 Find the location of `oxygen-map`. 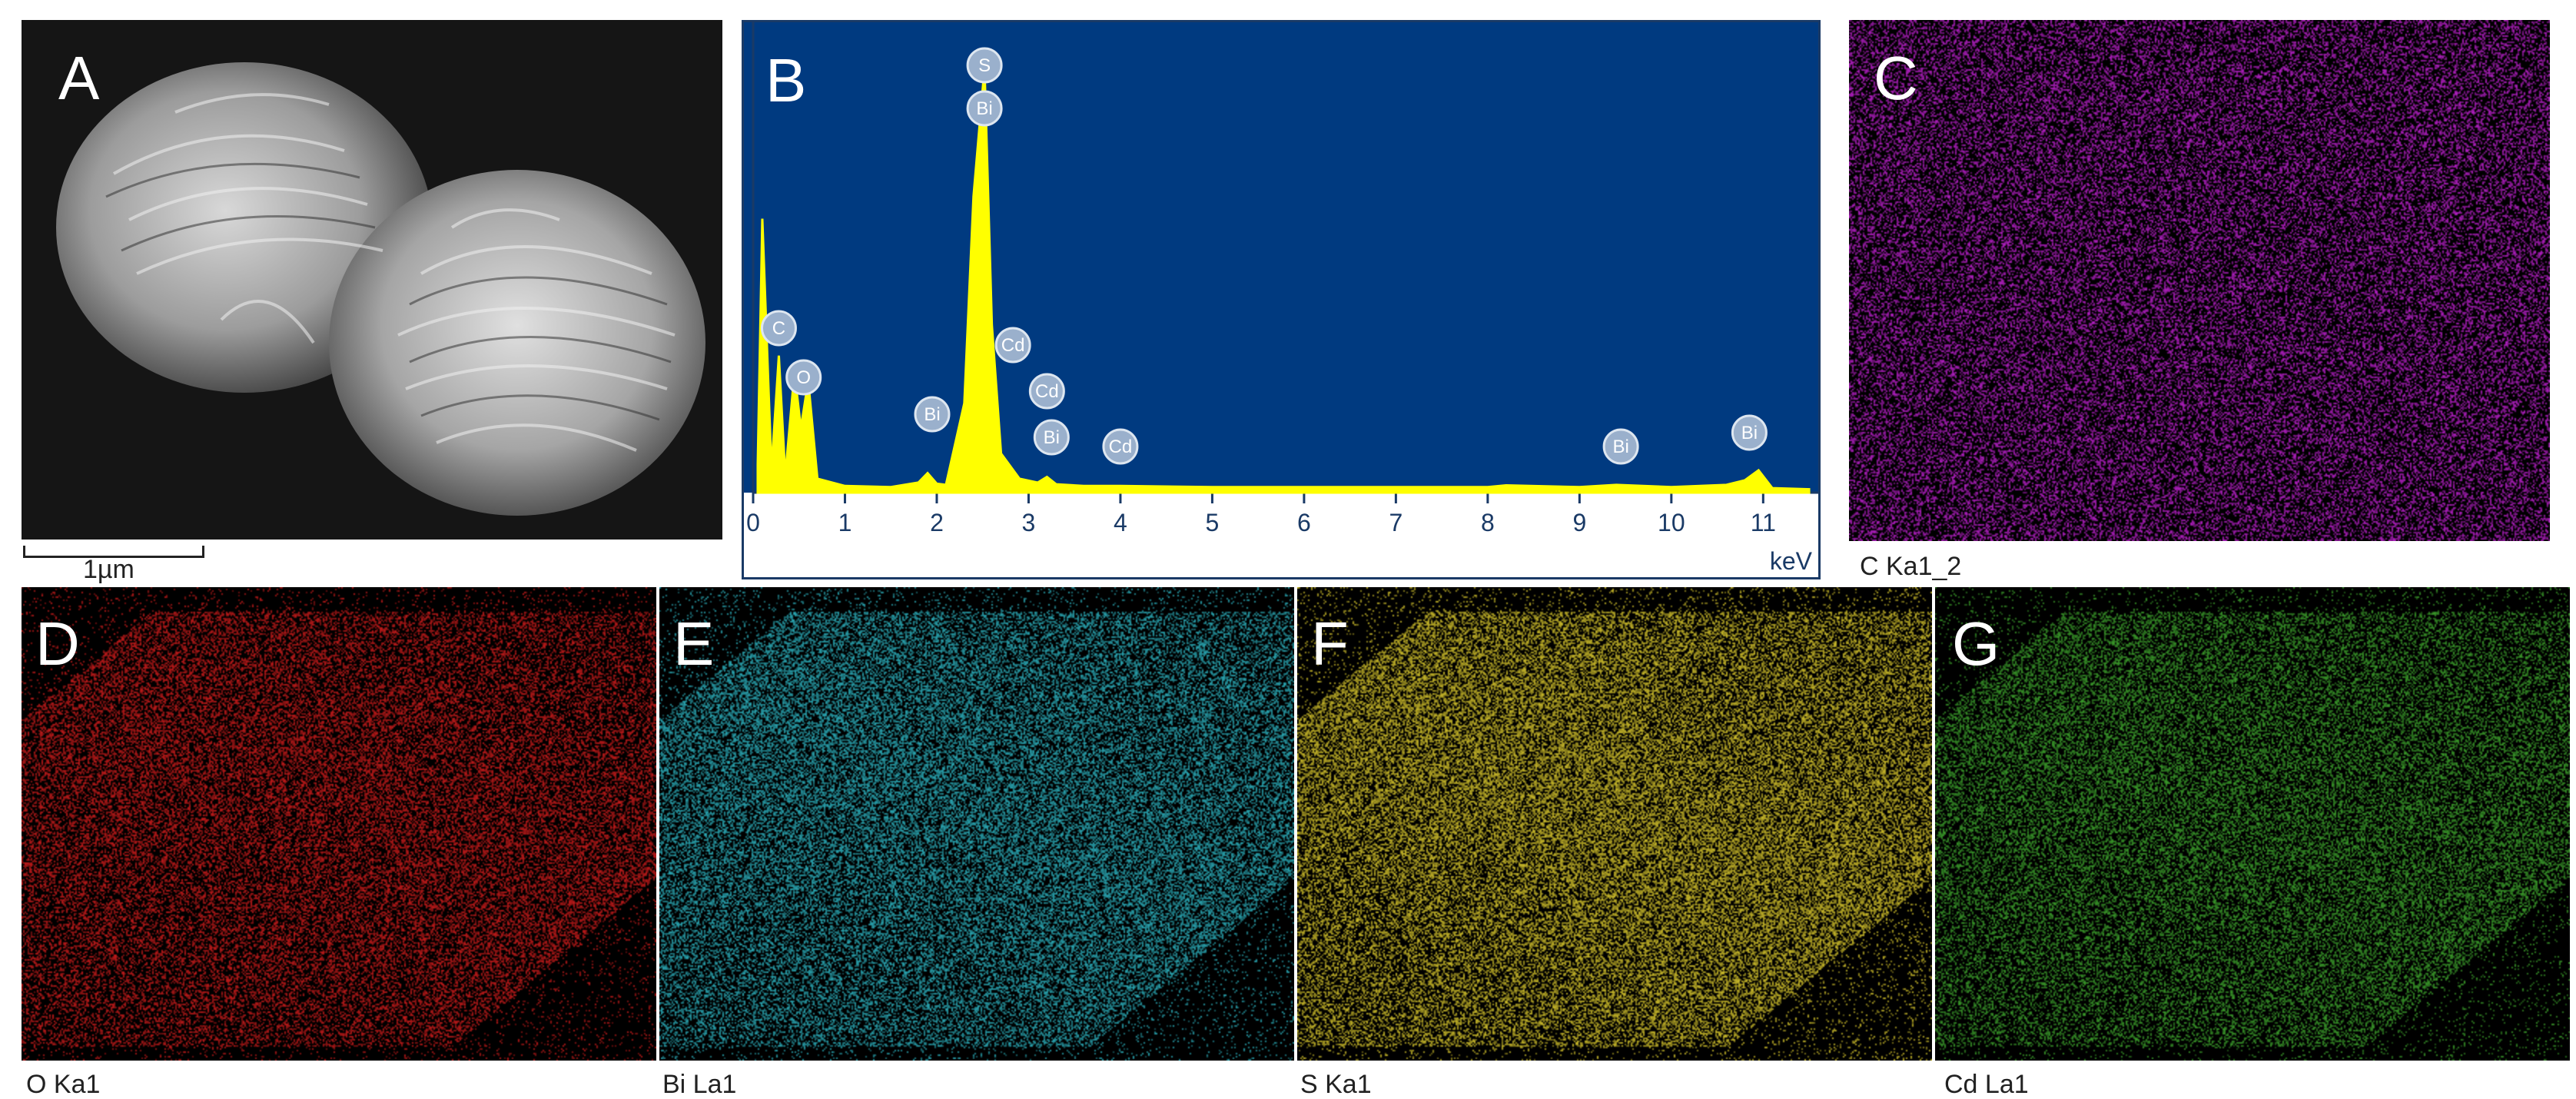

oxygen-map is located at coordinates (339, 824).